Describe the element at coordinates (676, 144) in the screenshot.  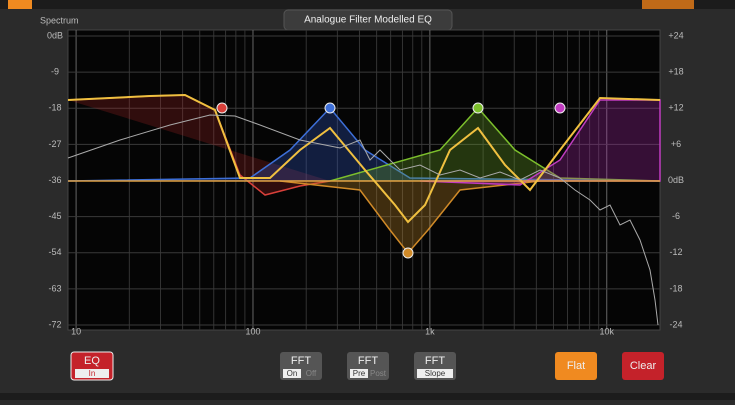
I see `y2-tick-label: +6` at that location.